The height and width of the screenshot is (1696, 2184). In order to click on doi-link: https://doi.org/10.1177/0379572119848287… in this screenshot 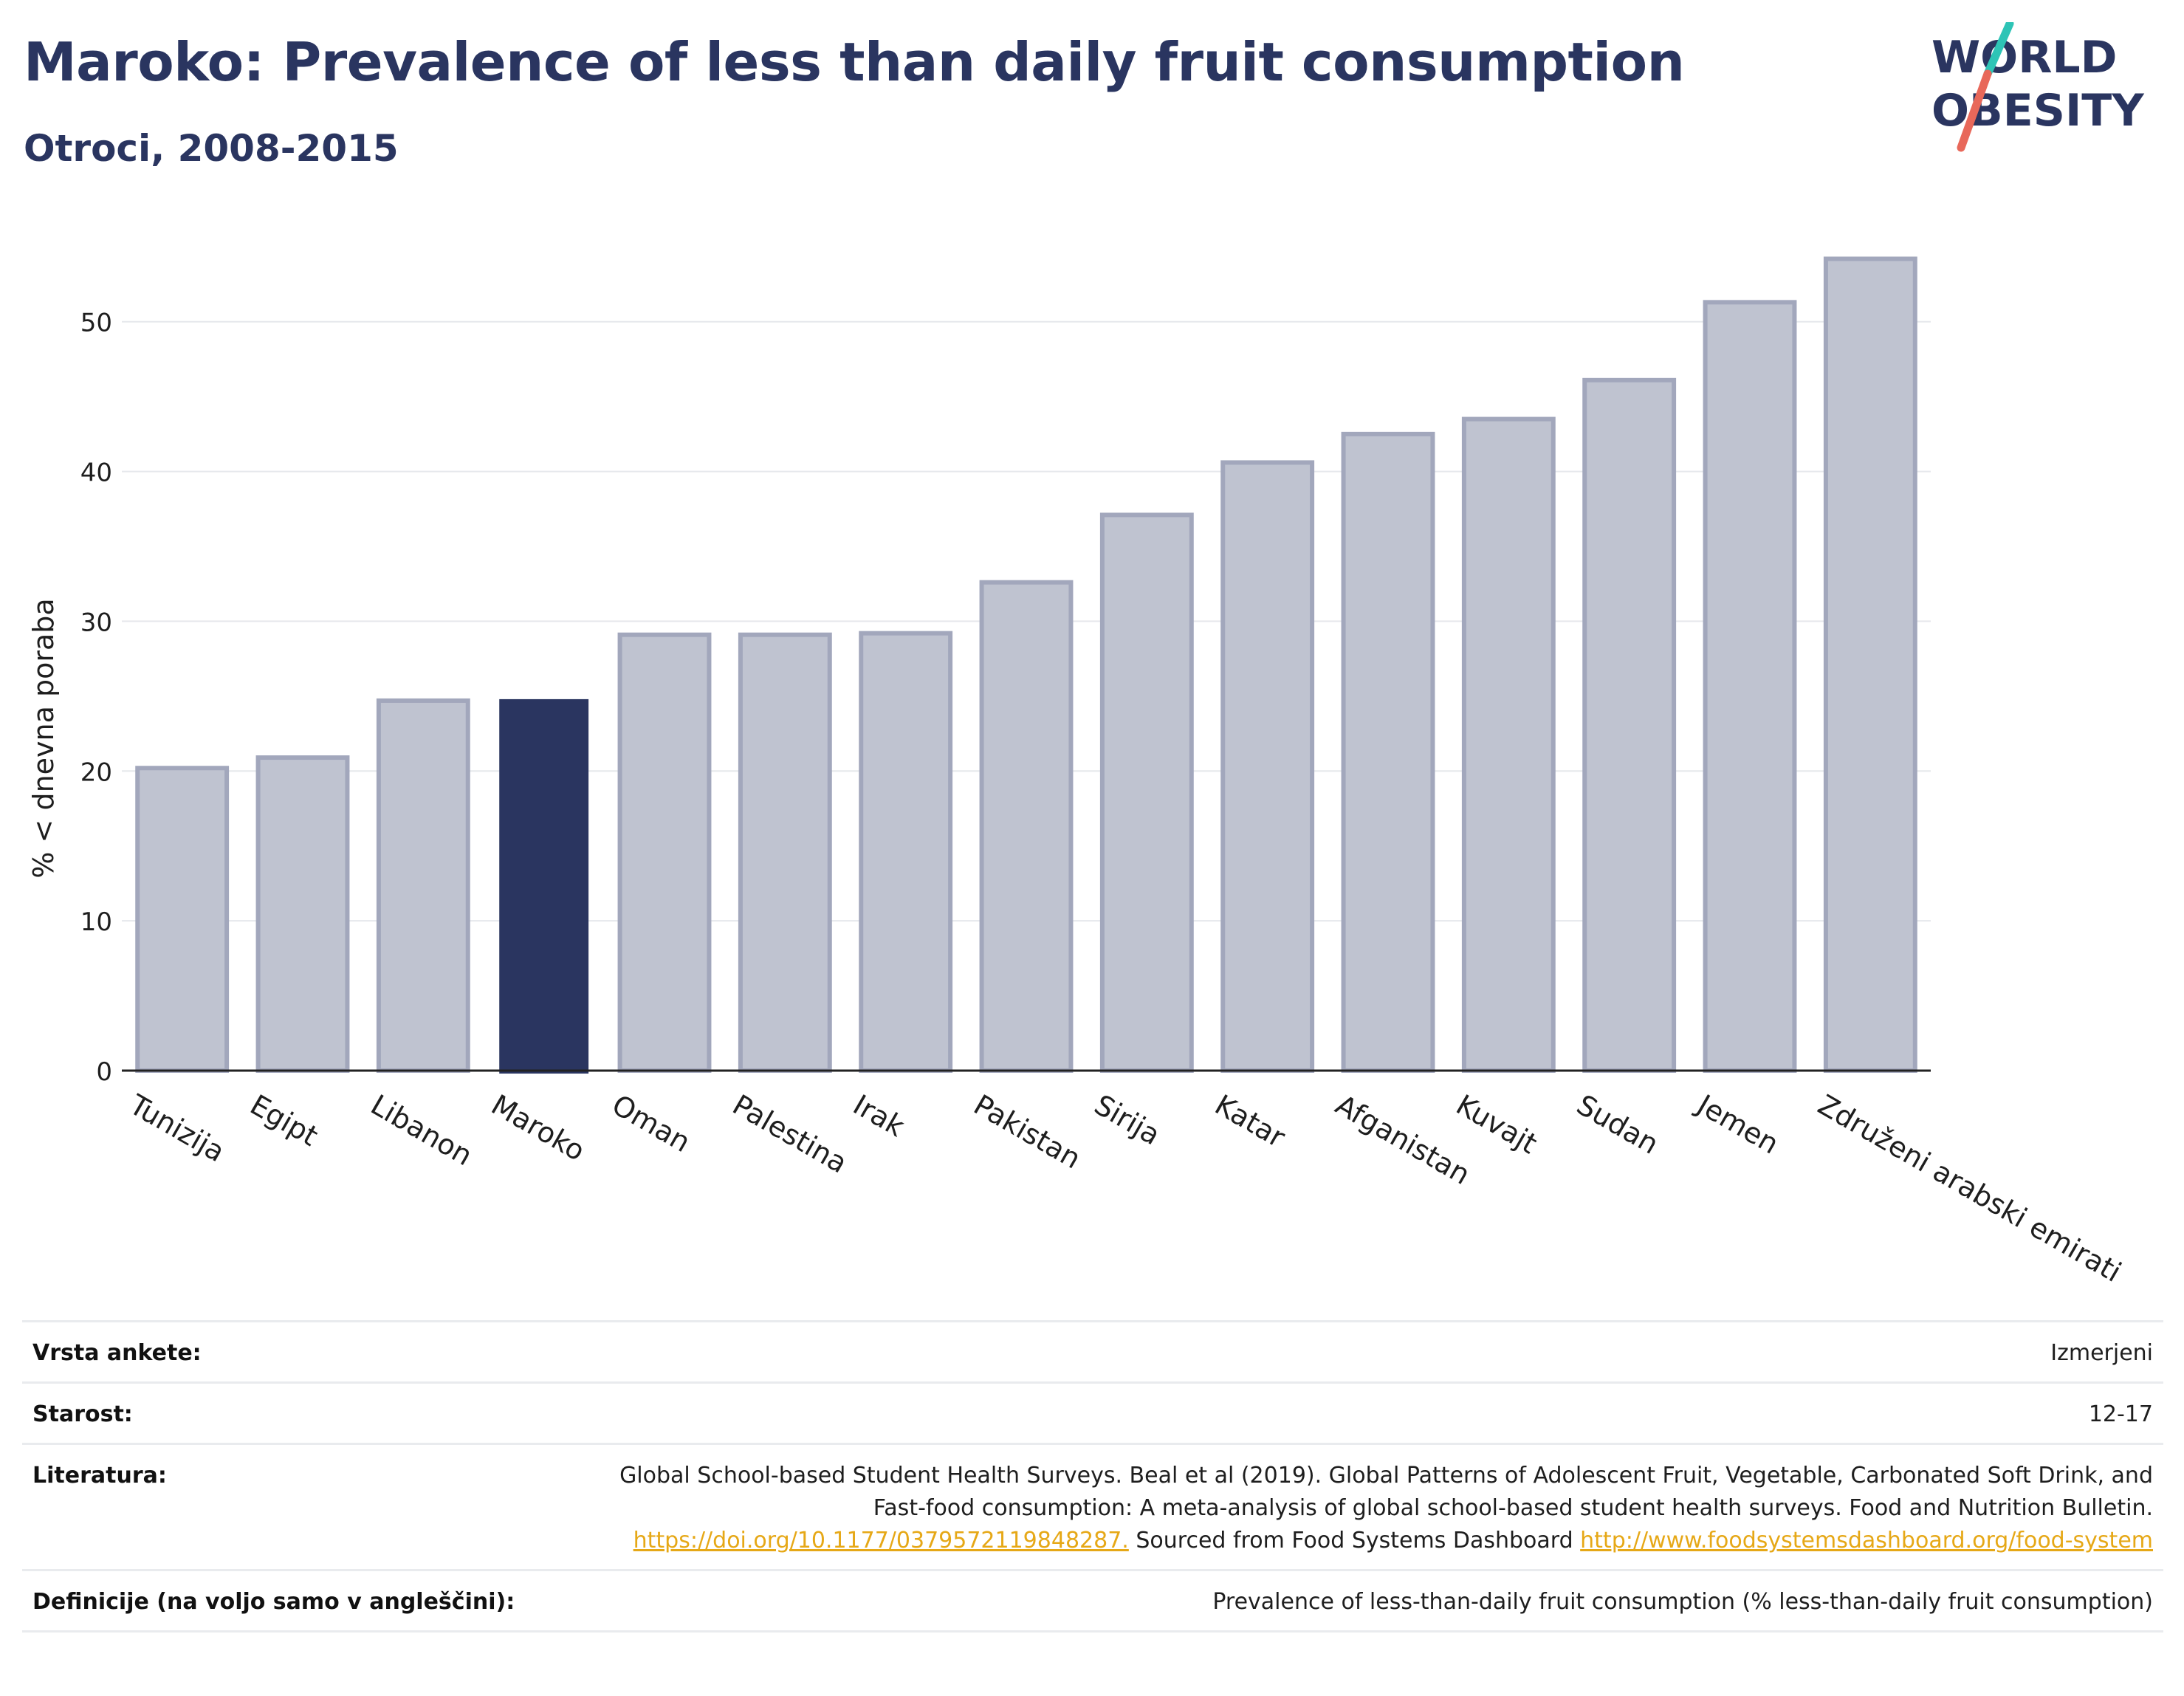, I will do `click(881, 1540)`.